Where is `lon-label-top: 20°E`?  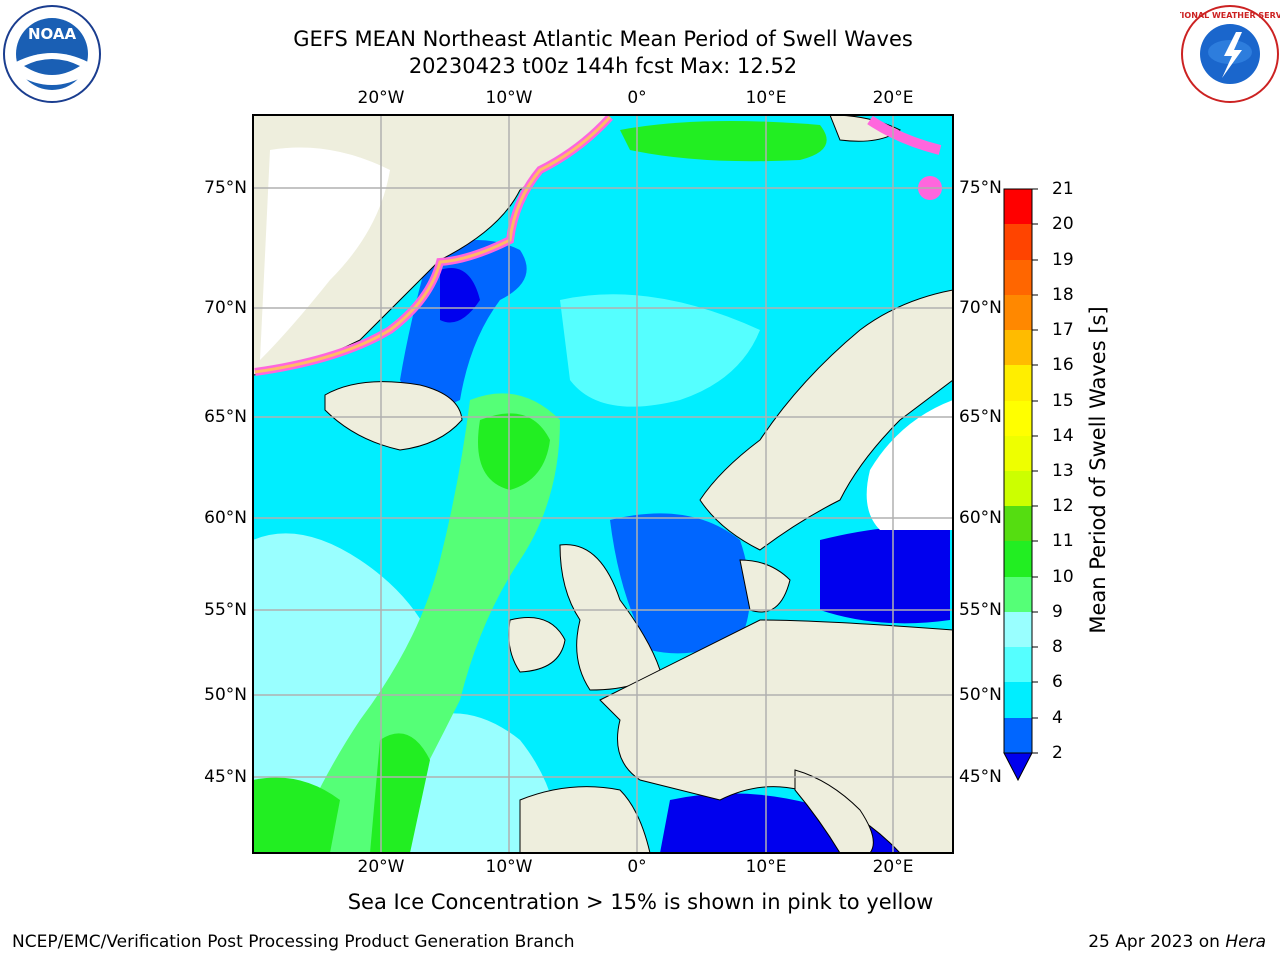 lon-label-top: 20°E is located at coordinates (893, 98).